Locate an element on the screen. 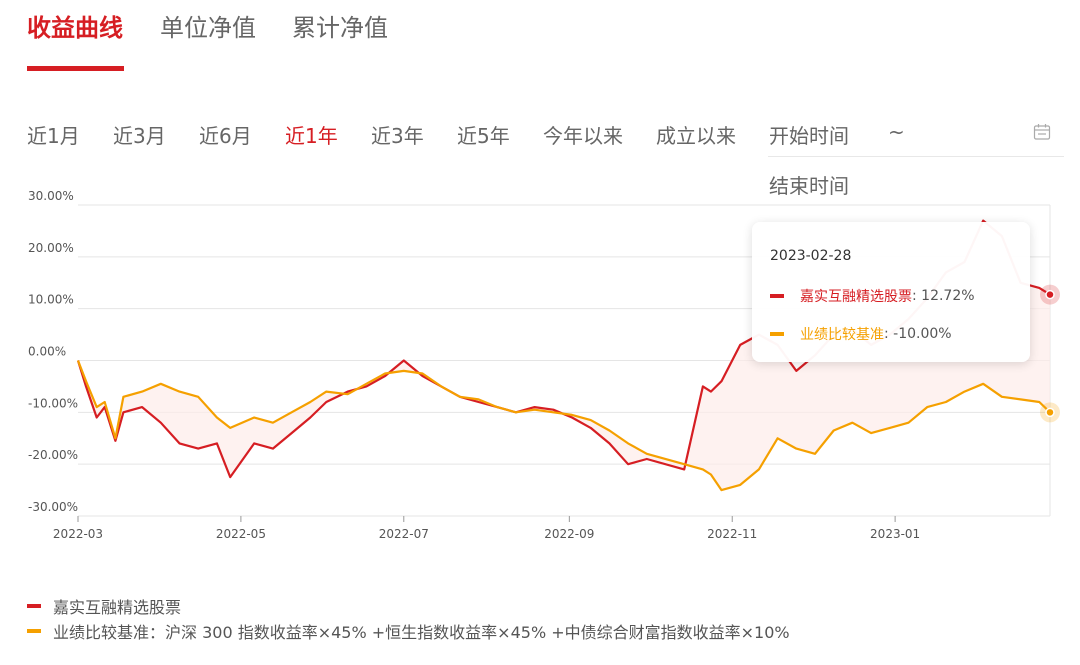 This screenshot has width=1080, height=665. range-6-months: 近6月 is located at coordinates (225, 136).